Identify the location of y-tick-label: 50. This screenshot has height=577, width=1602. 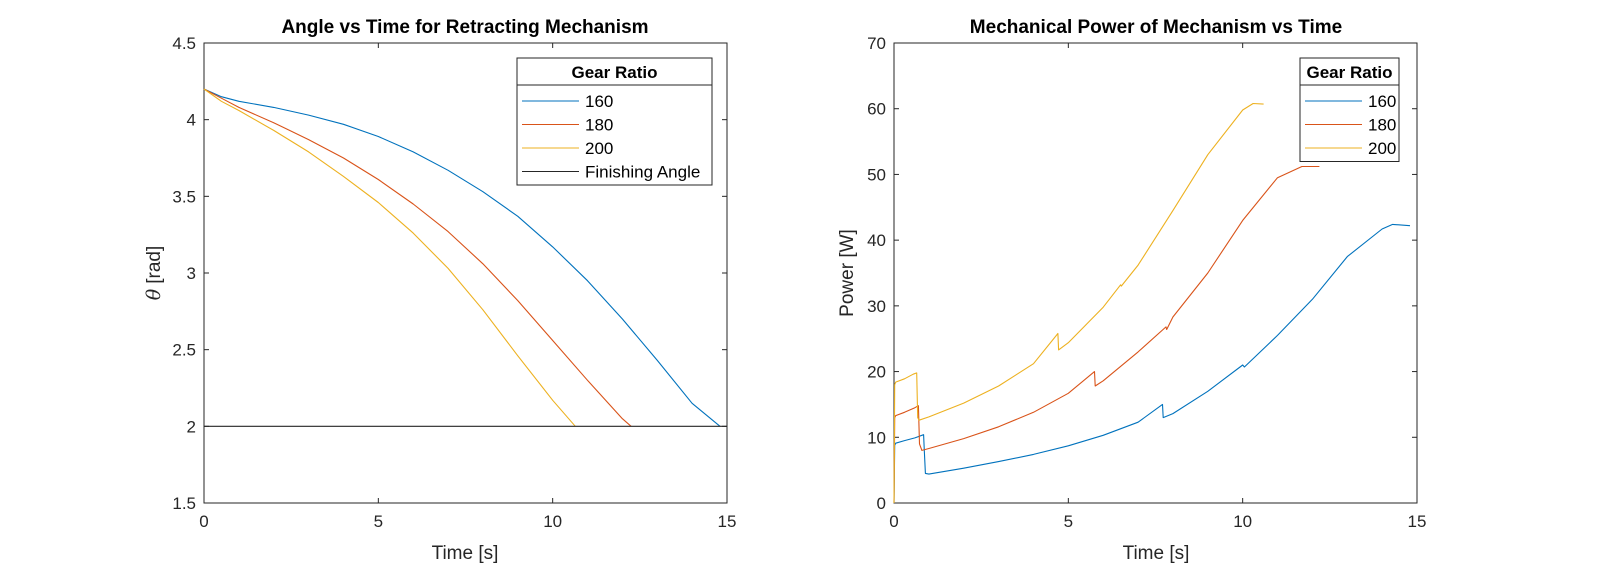
(876, 174).